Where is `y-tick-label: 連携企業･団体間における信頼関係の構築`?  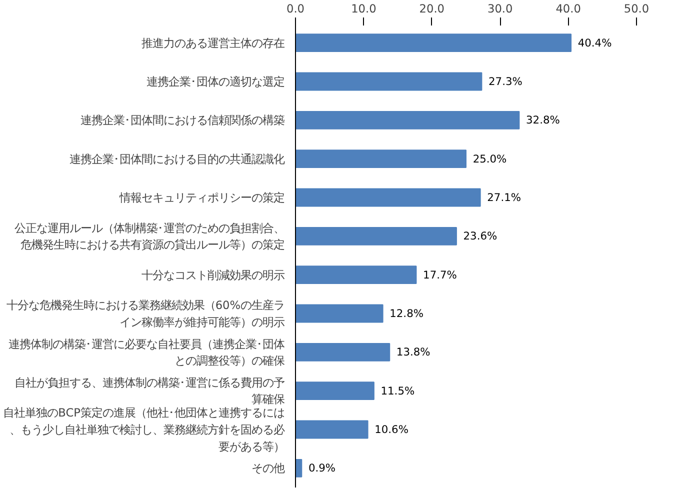 y-tick-label: 連携企業･団体間における信頼関係の構築 is located at coordinates (182, 120).